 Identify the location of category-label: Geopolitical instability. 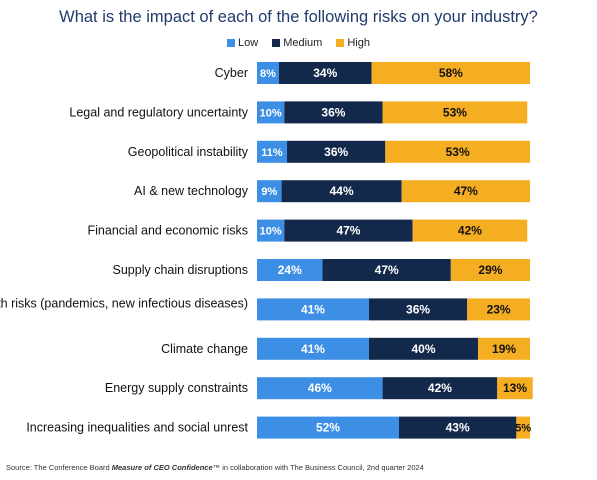
(188, 152).